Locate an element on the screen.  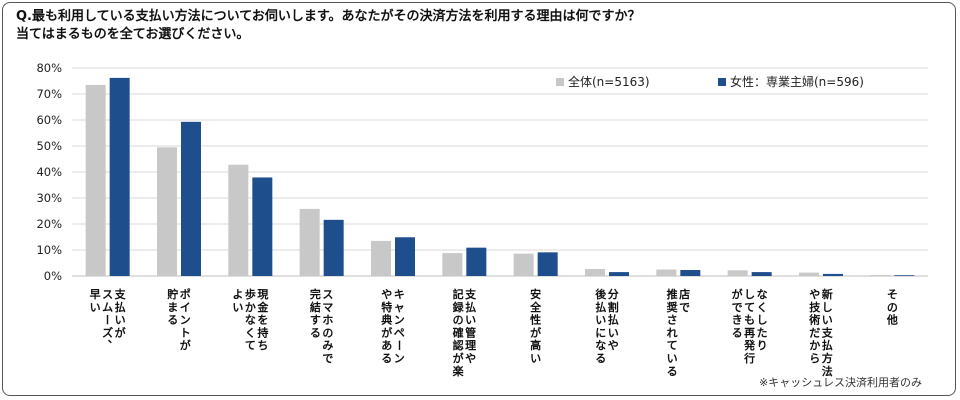
category-label-char: 発 is located at coordinates (749, 345).